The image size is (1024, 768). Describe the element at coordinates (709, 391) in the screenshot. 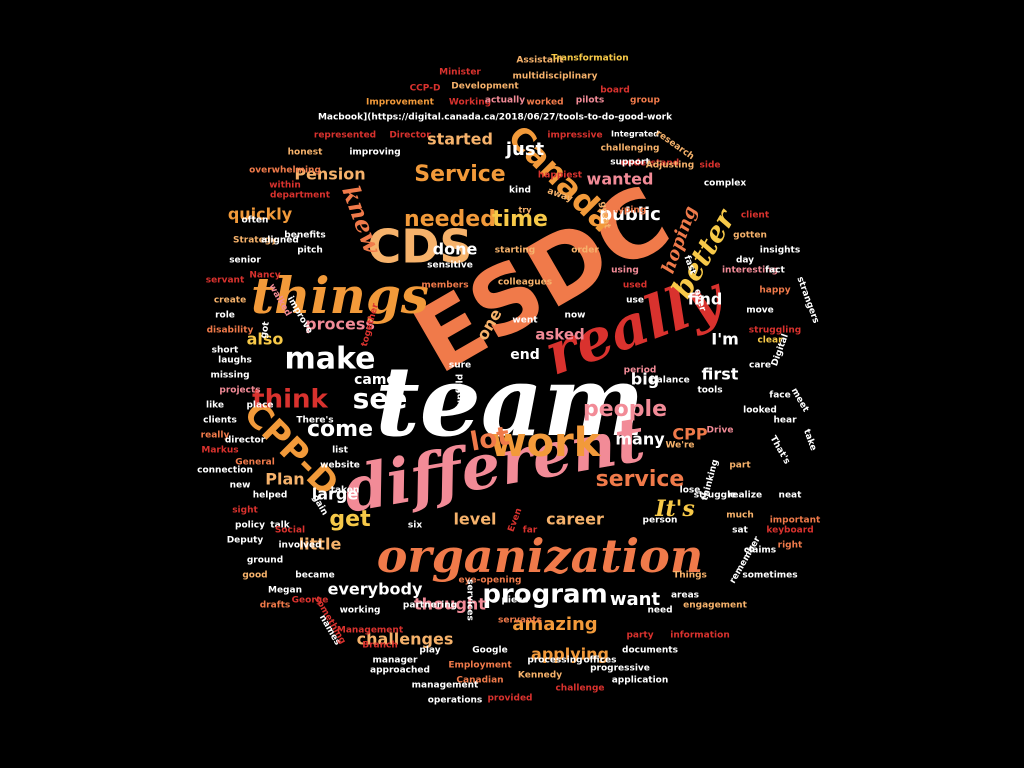

I see `cloud-word: tools` at that location.